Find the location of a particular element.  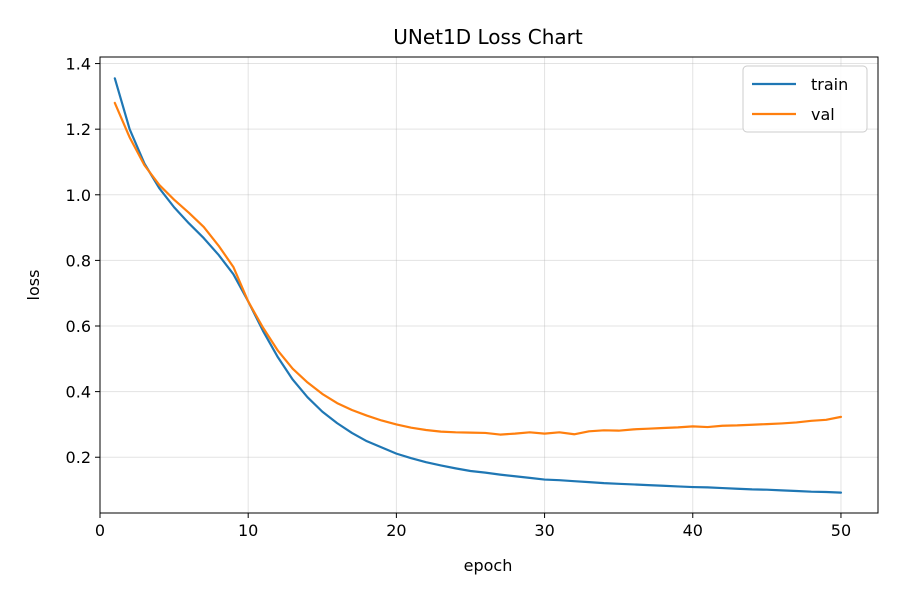

y-tick-label: 0.2 is located at coordinates (78, 457).